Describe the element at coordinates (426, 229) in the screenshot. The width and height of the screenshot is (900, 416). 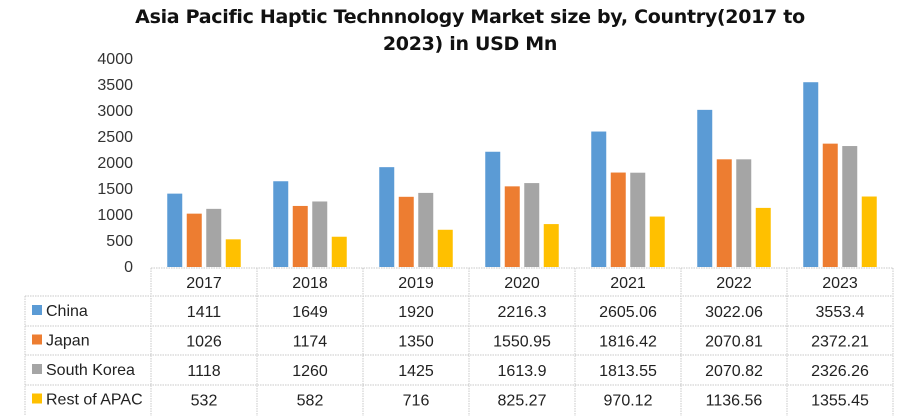
I see `bar-south-korea-2019` at that location.